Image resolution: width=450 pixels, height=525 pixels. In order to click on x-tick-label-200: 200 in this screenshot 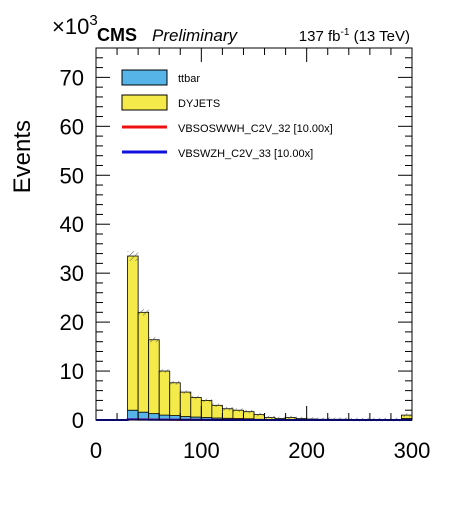, I will do `click(306, 450)`.